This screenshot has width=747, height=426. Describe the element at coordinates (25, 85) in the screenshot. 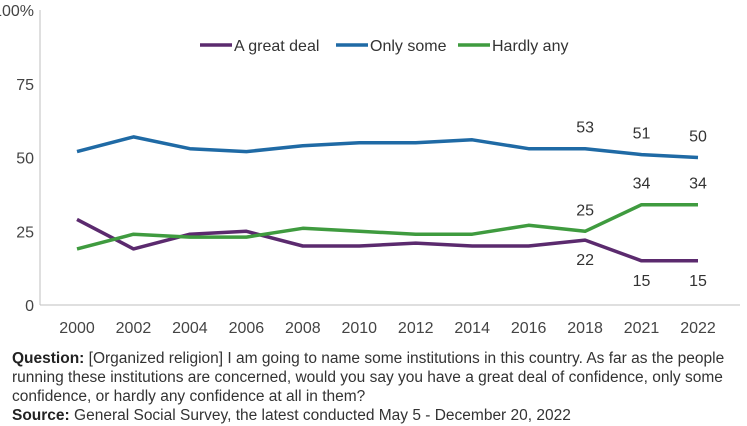

I see `y-tick-label: 75` at that location.